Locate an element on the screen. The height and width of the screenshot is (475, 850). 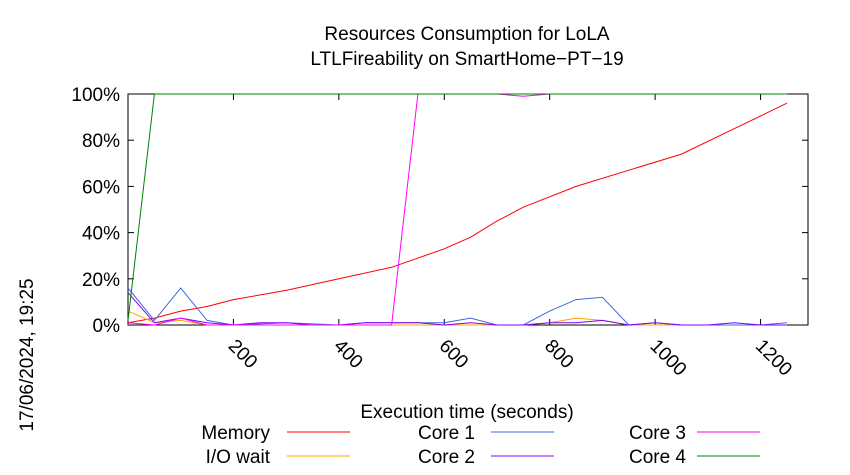
x-axis-label: Execution time (seconds) is located at coordinates (466, 412).